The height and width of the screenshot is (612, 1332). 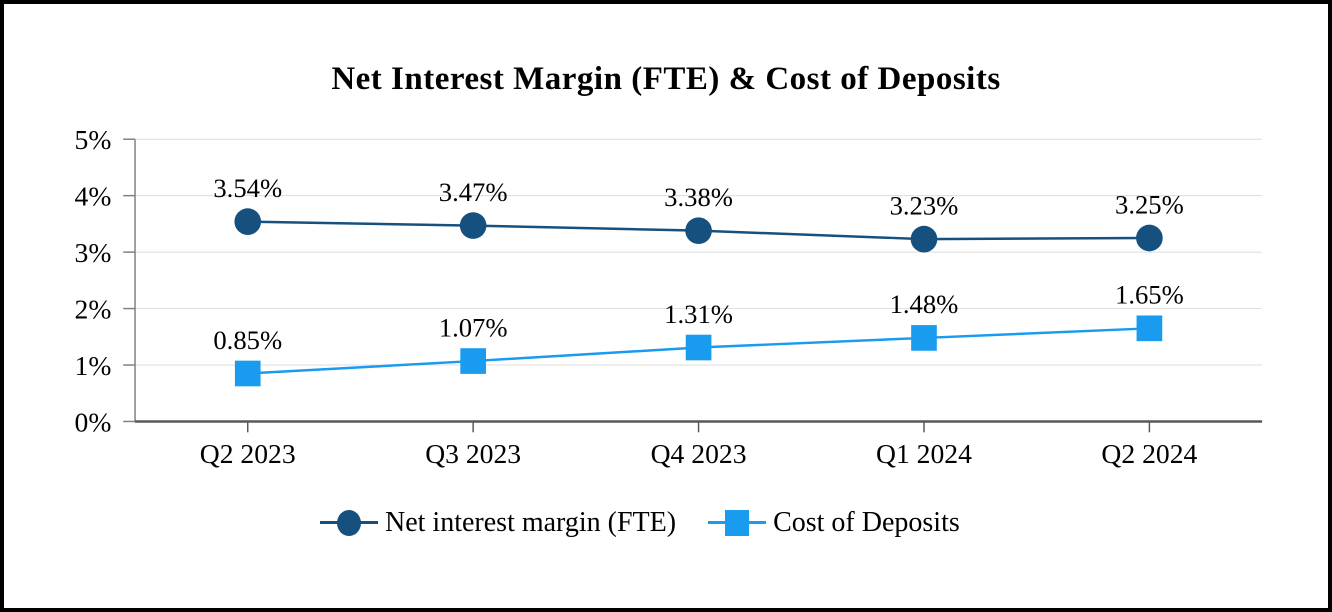 I want to click on circle-marker-icon, so click(x=349, y=523).